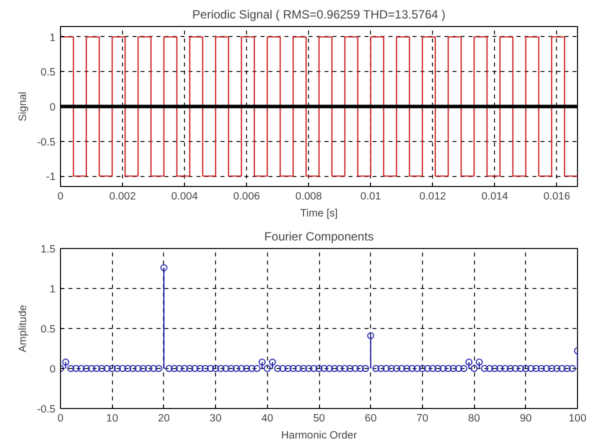  Describe the element at coordinates (556, 196) in the screenshot. I see `x-tick-label: 0.016` at that location.